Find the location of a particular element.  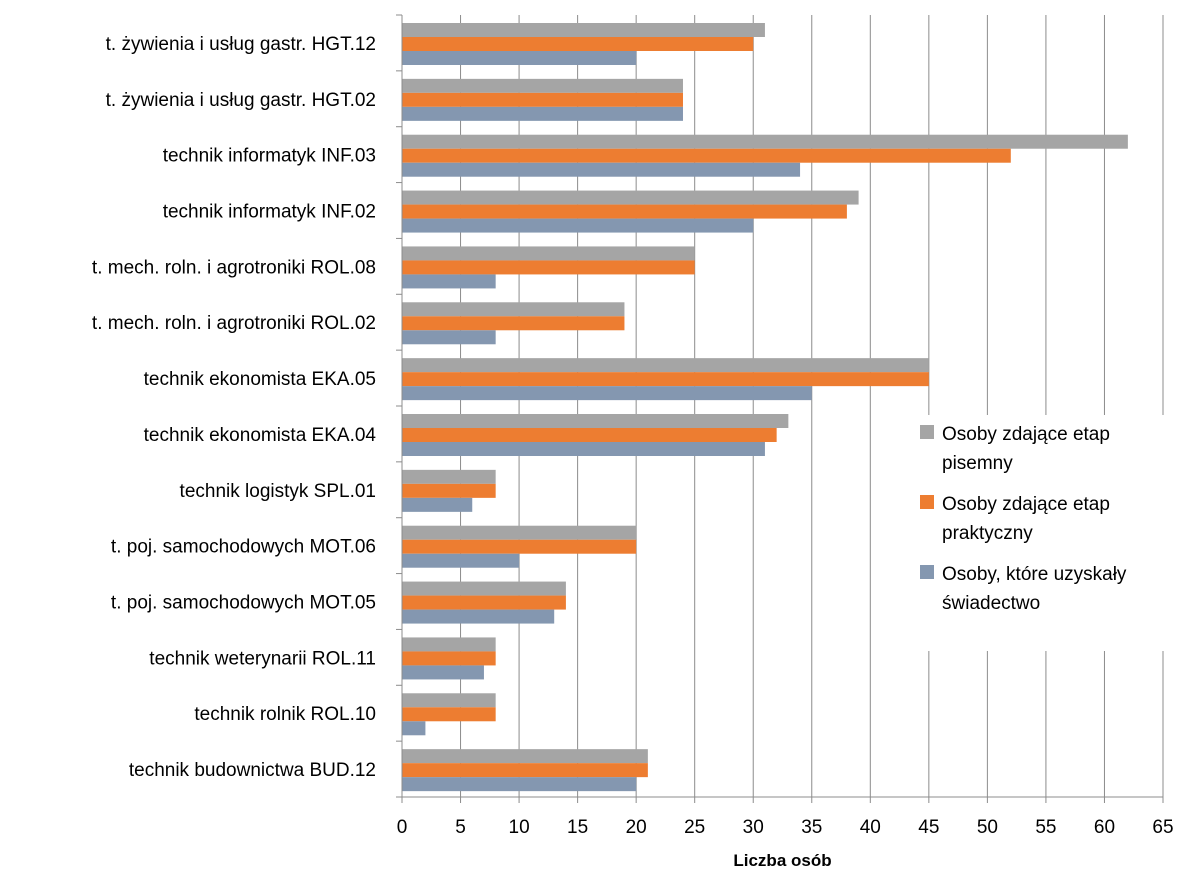

x-tick-label: 0 is located at coordinates (402, 827).